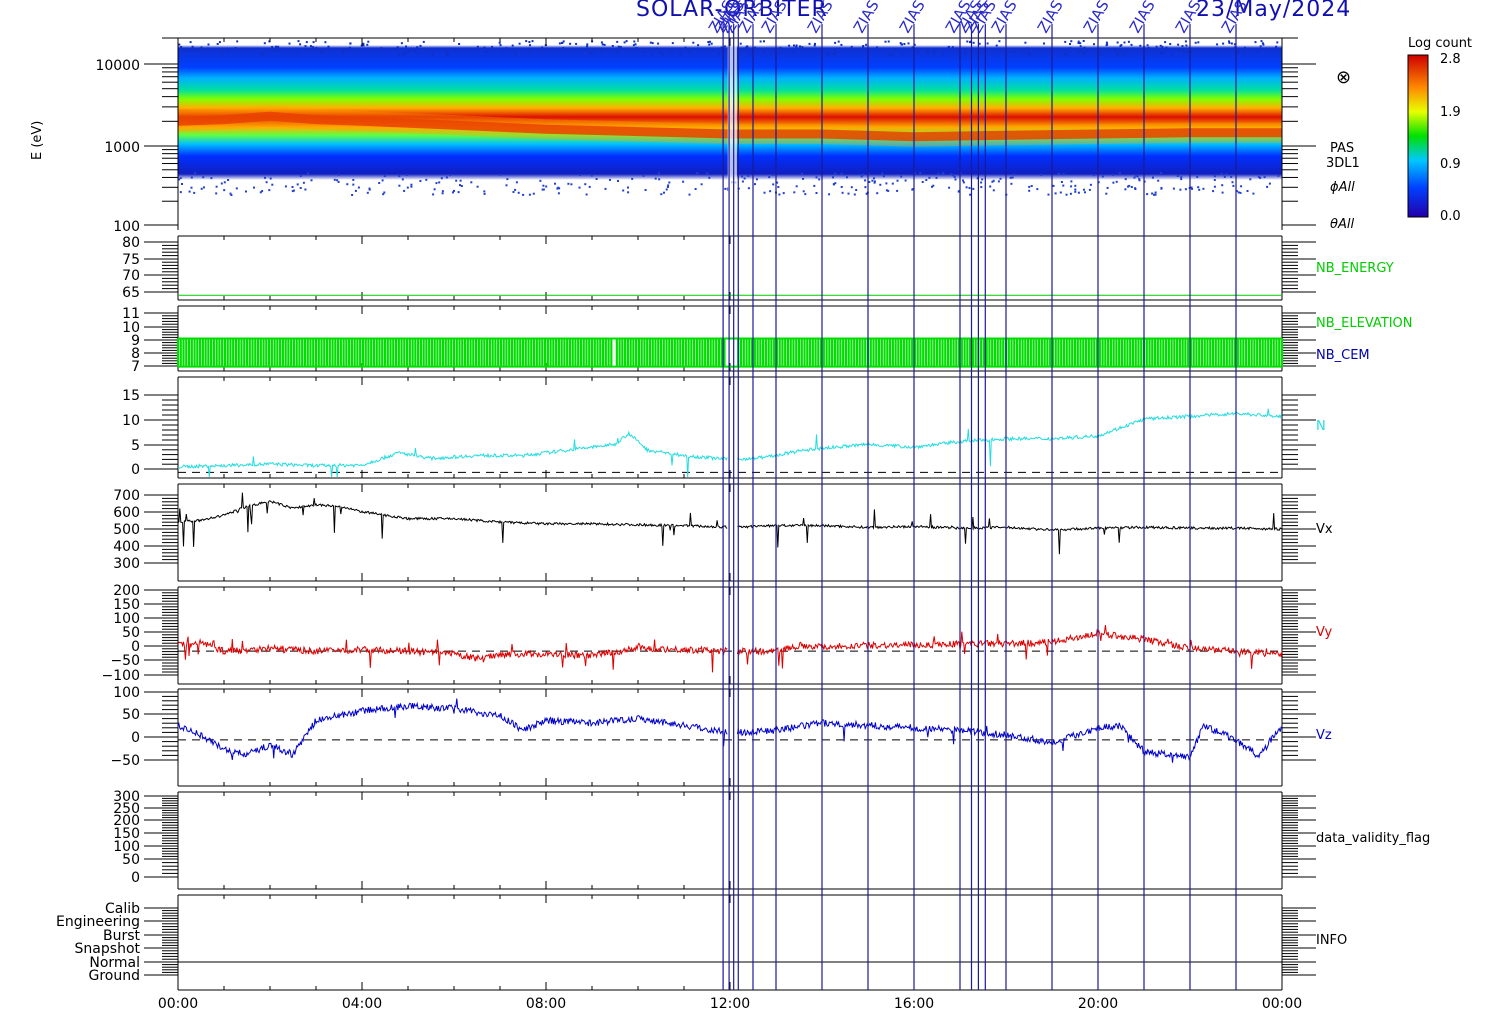 Image resolution: width=1512 pixels, height=1020 pixels. What do you see at coordinates (126, 834) in the screenshot?
I see `ytick-validity-3: 150` at bounding box center [126, 834].